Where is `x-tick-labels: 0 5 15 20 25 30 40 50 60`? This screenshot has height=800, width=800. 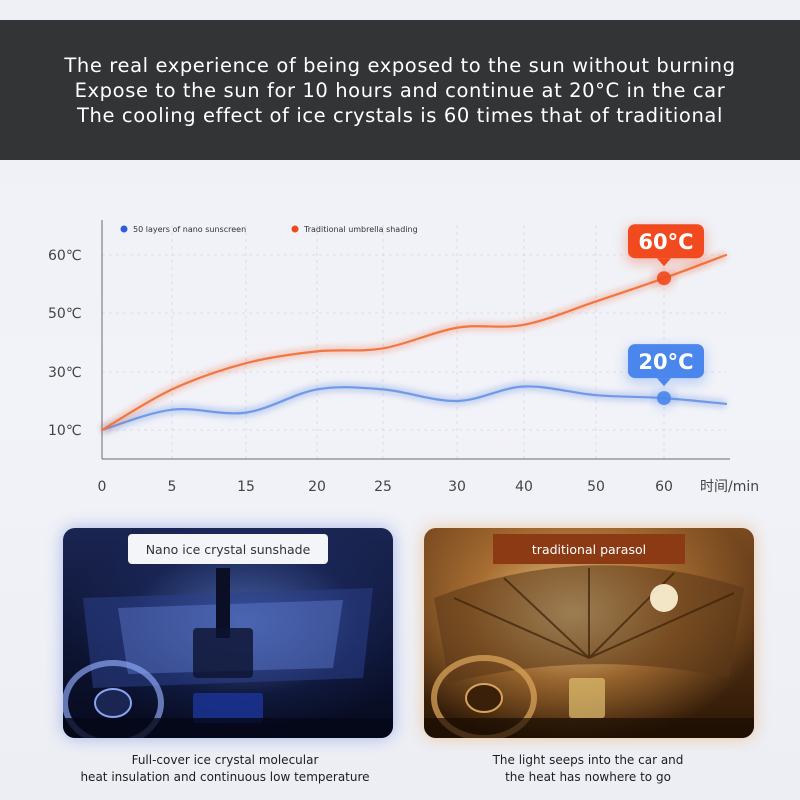 x-tick-labels: 0 5 15 20 25 30 40 50 60 is located at coordinates (385, 487).